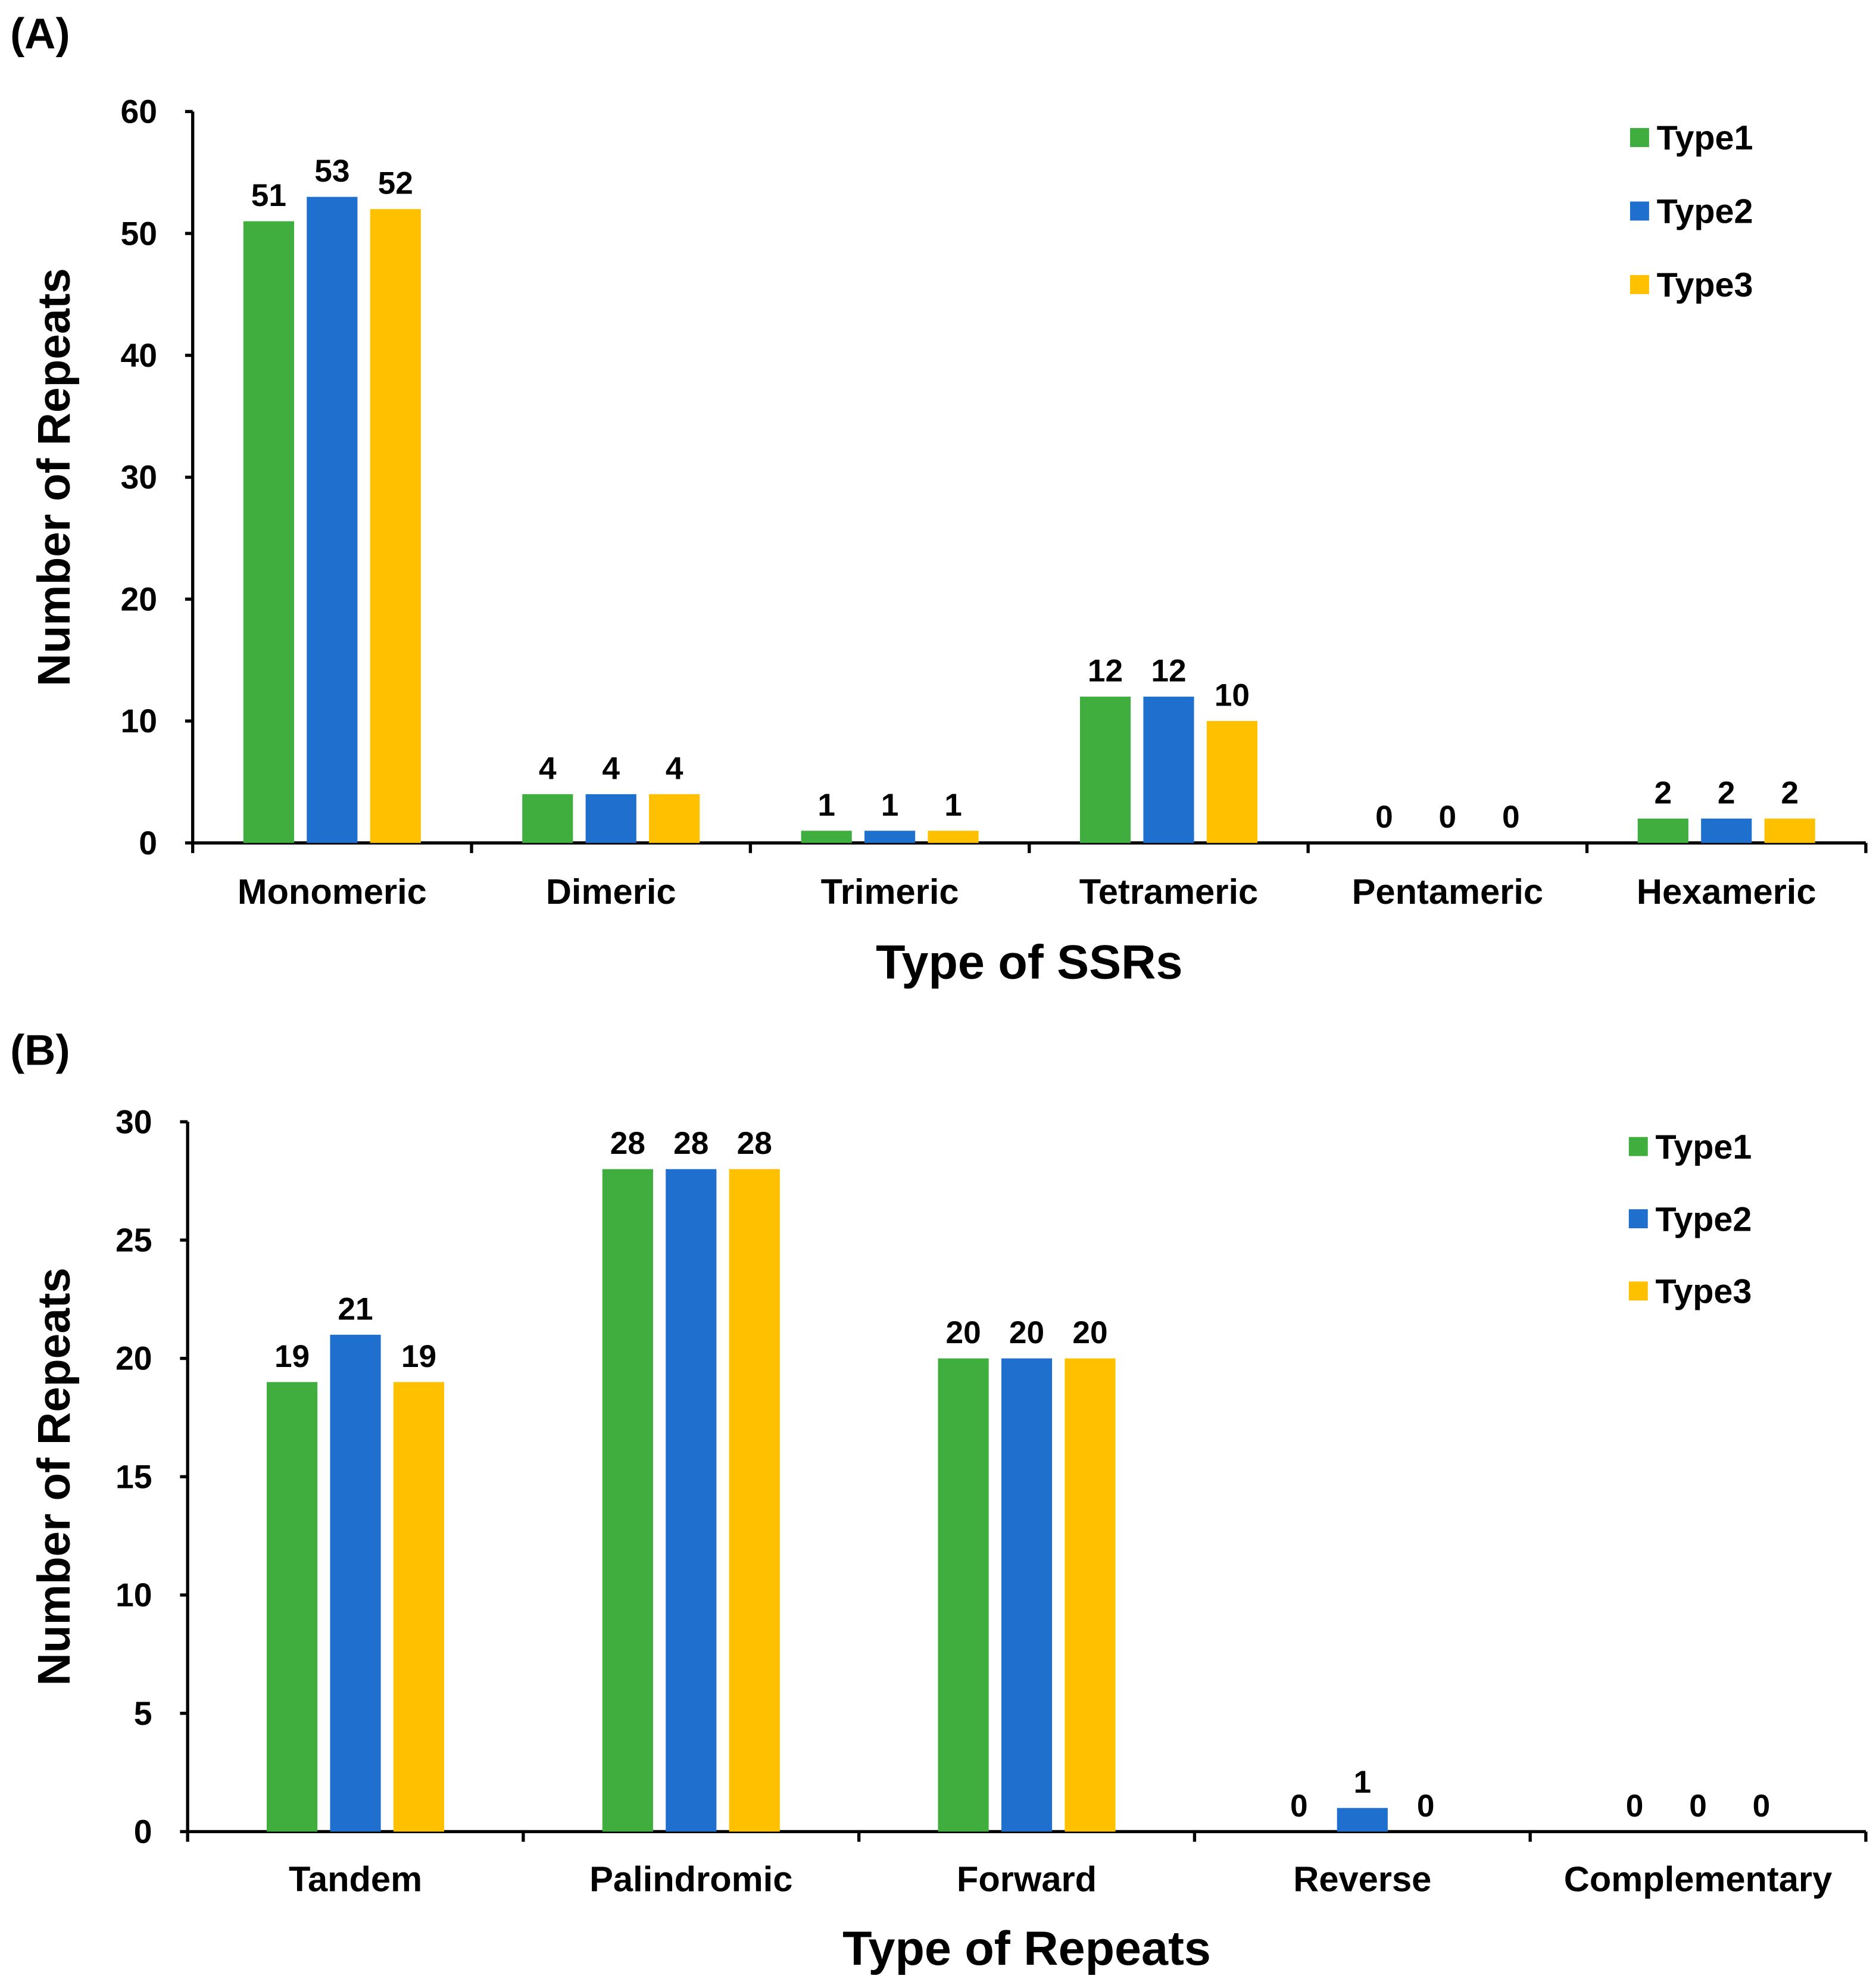  Describe the element at coordinates (40, 1050) in the screenshot. I see `panel-label: (B)` at that location.